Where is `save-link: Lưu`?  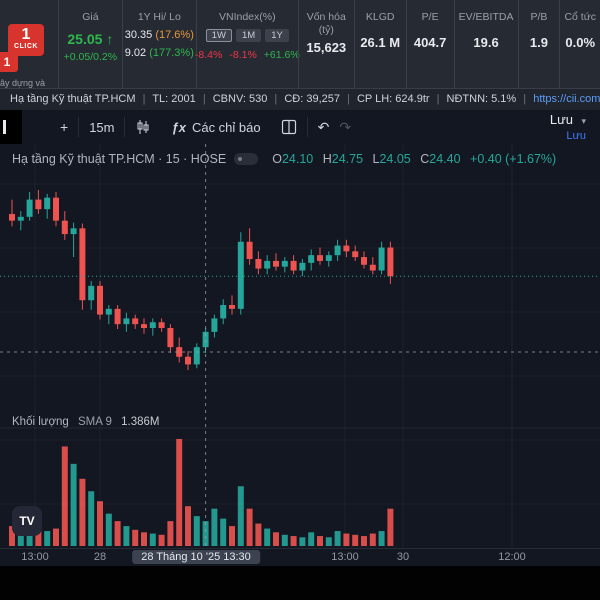 save-link: Lưu is located at coordinates (576, 135).